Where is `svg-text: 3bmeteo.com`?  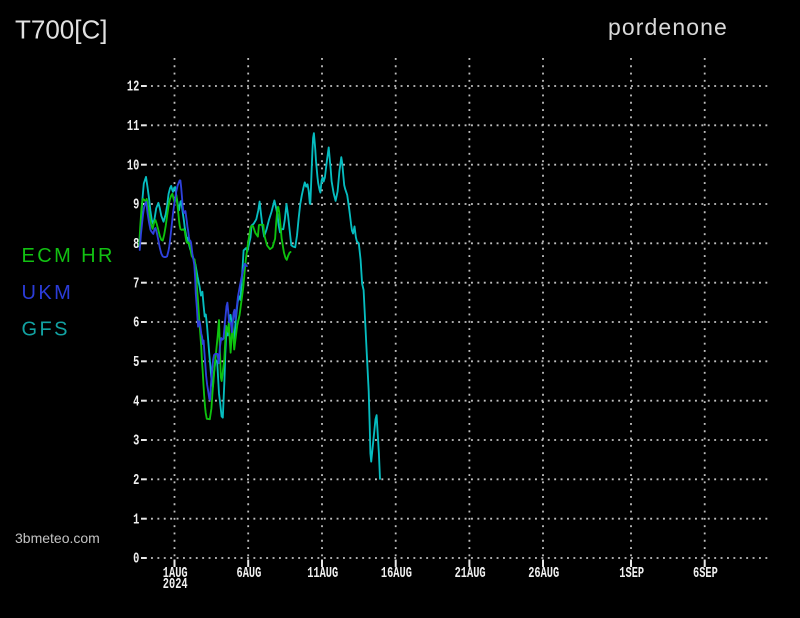 svg-text: 3bmeteo.com is located at coordinates (57, 538).